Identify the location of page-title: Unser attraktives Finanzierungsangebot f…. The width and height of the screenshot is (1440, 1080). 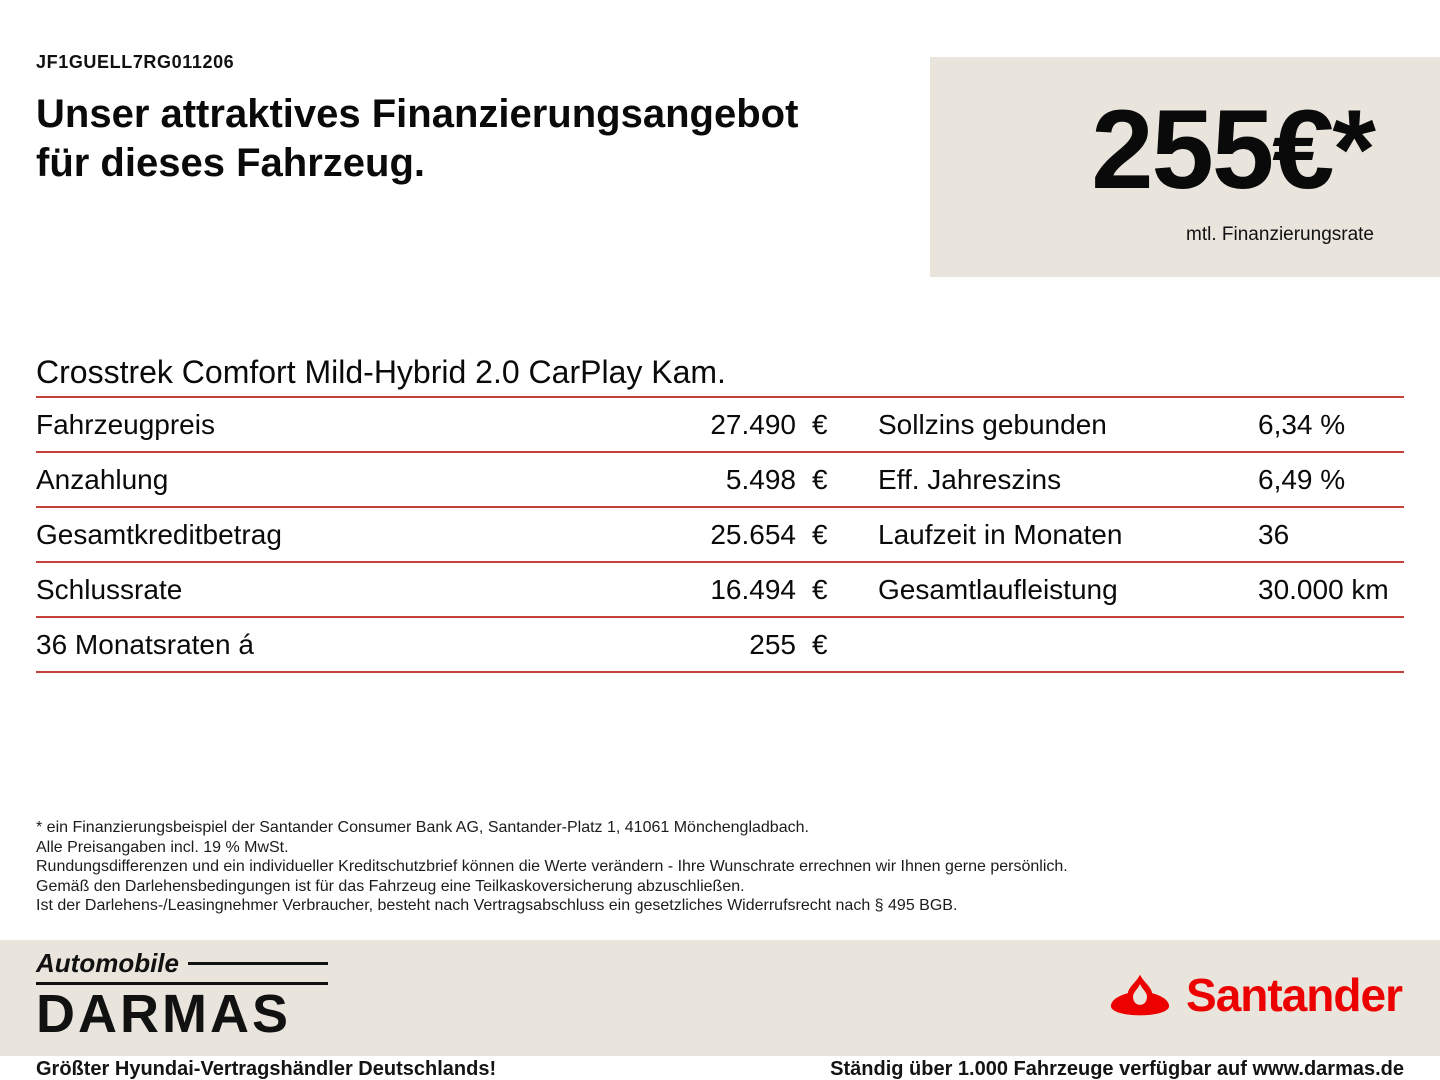
(417, 139).